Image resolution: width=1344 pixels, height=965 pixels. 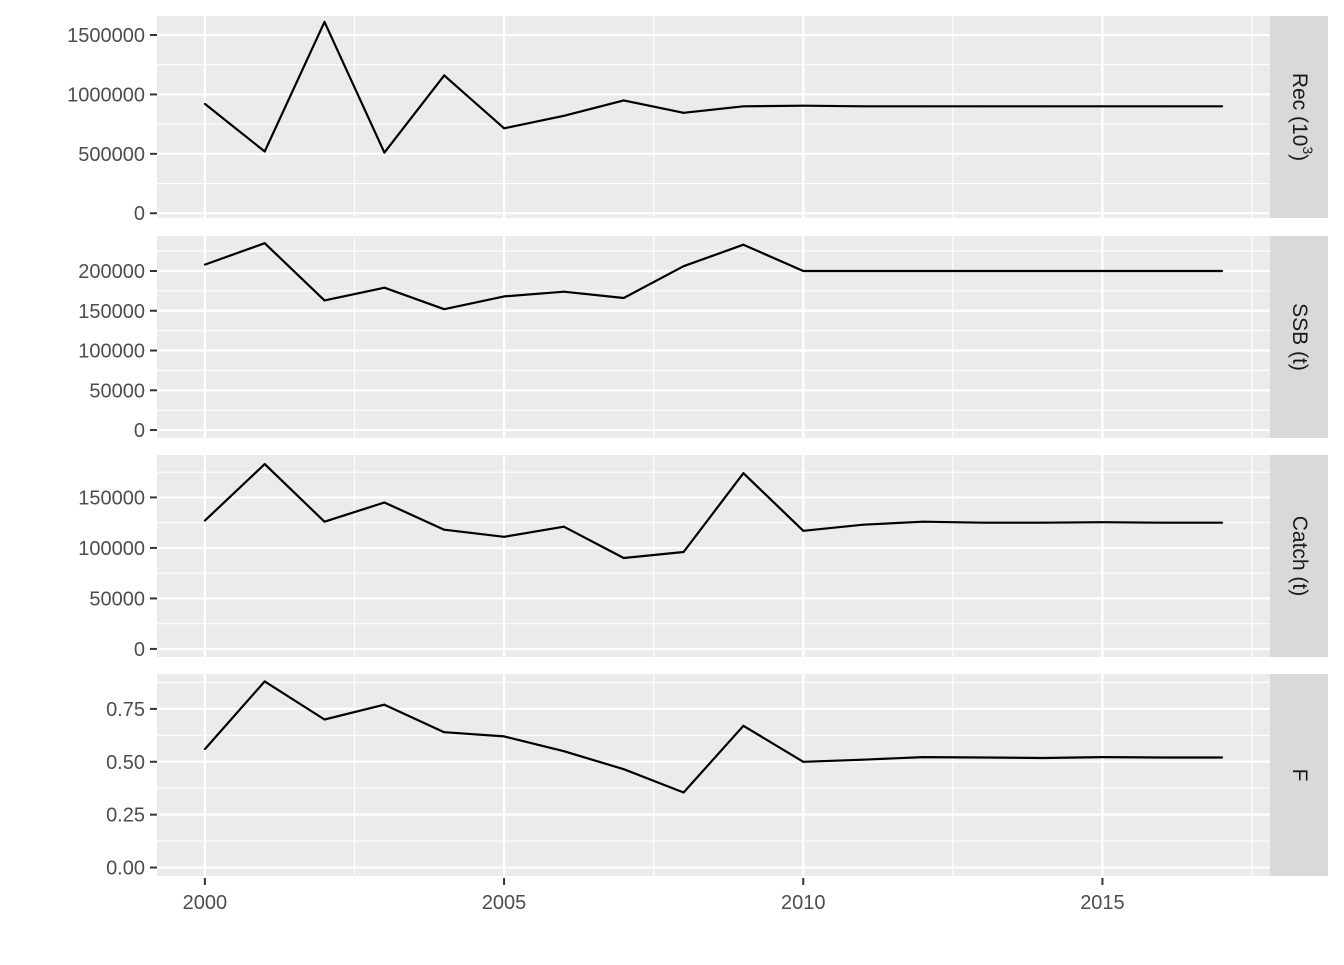 What do you see at coordinates (106, 36) in the screenshot?
I see `y-tick-label: 1500000` at bounding box center [106, 36].